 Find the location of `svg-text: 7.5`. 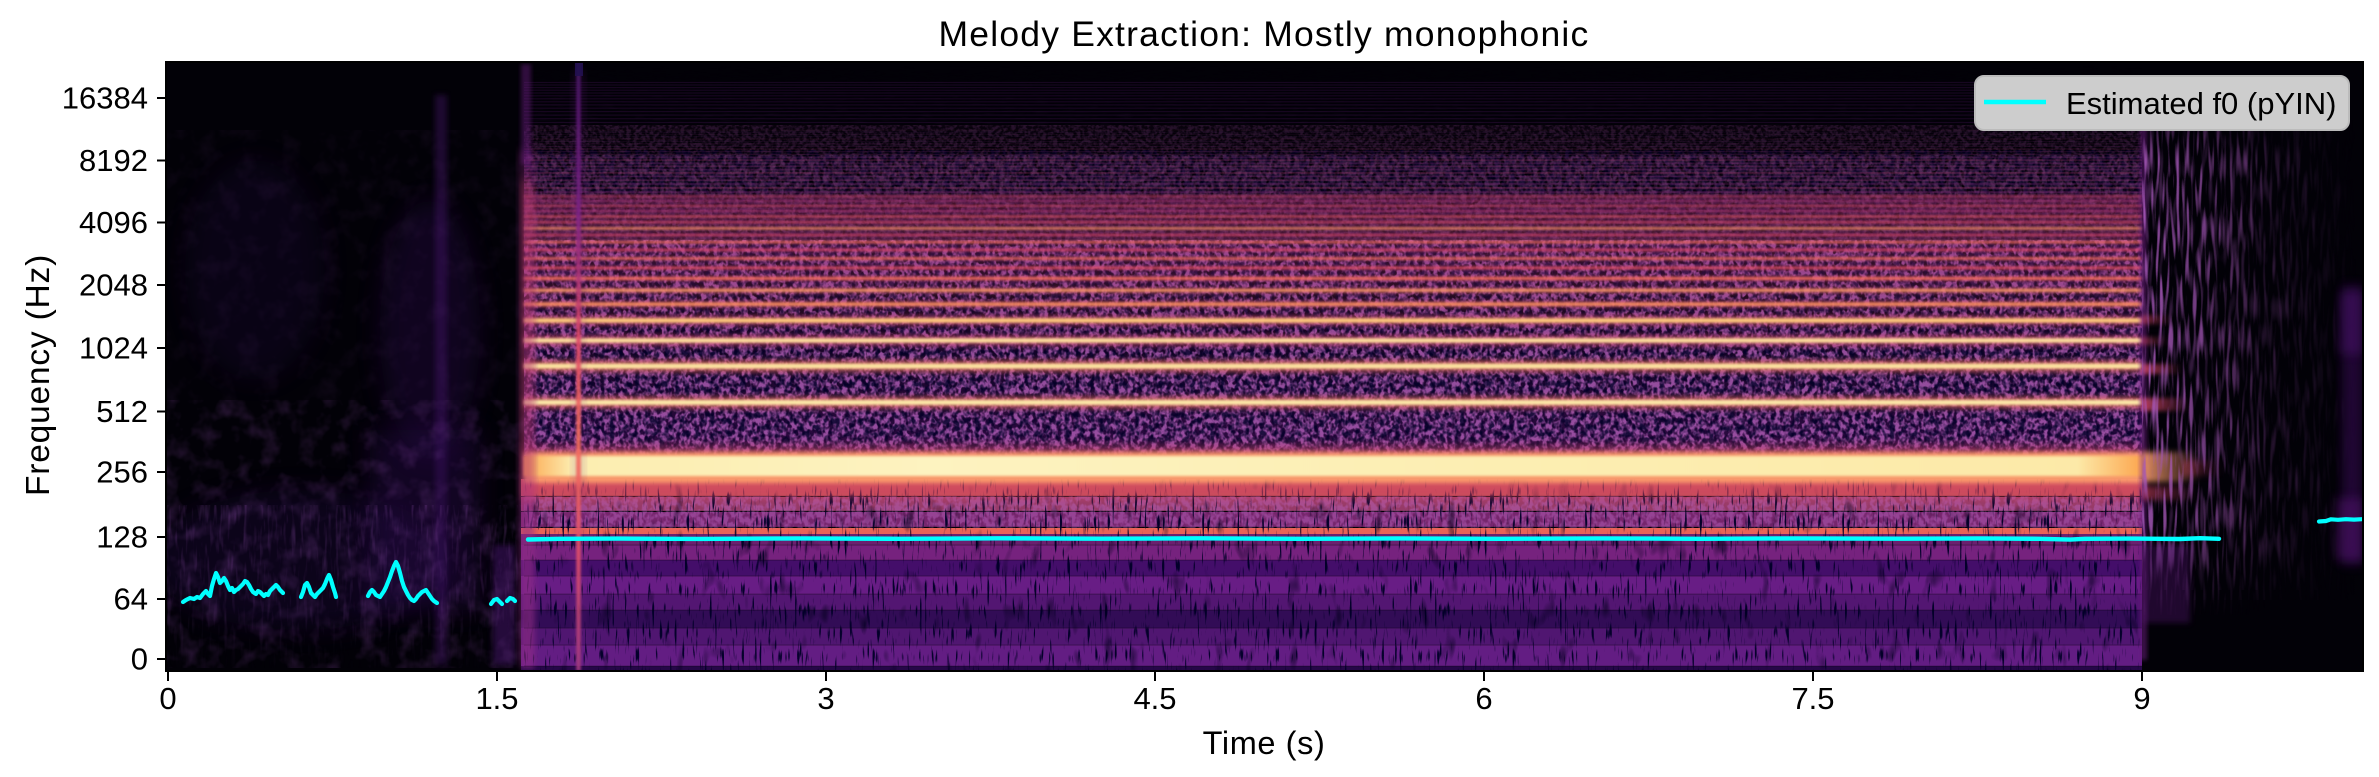

svg-text: 7.5 is located at coordinates (1812, 698).